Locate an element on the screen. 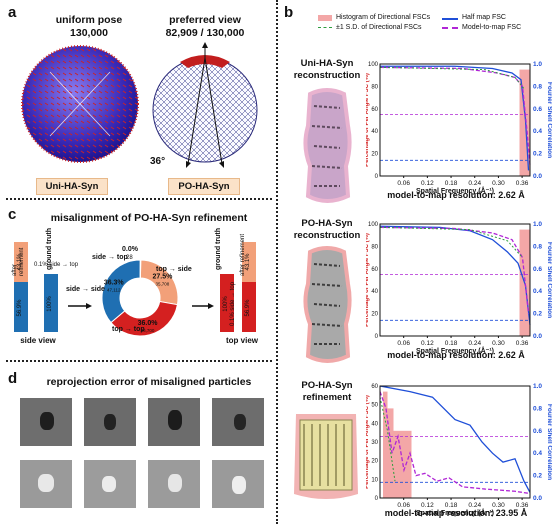  after-refinement-label-left: after refinement is located at coordinates (18, 261).